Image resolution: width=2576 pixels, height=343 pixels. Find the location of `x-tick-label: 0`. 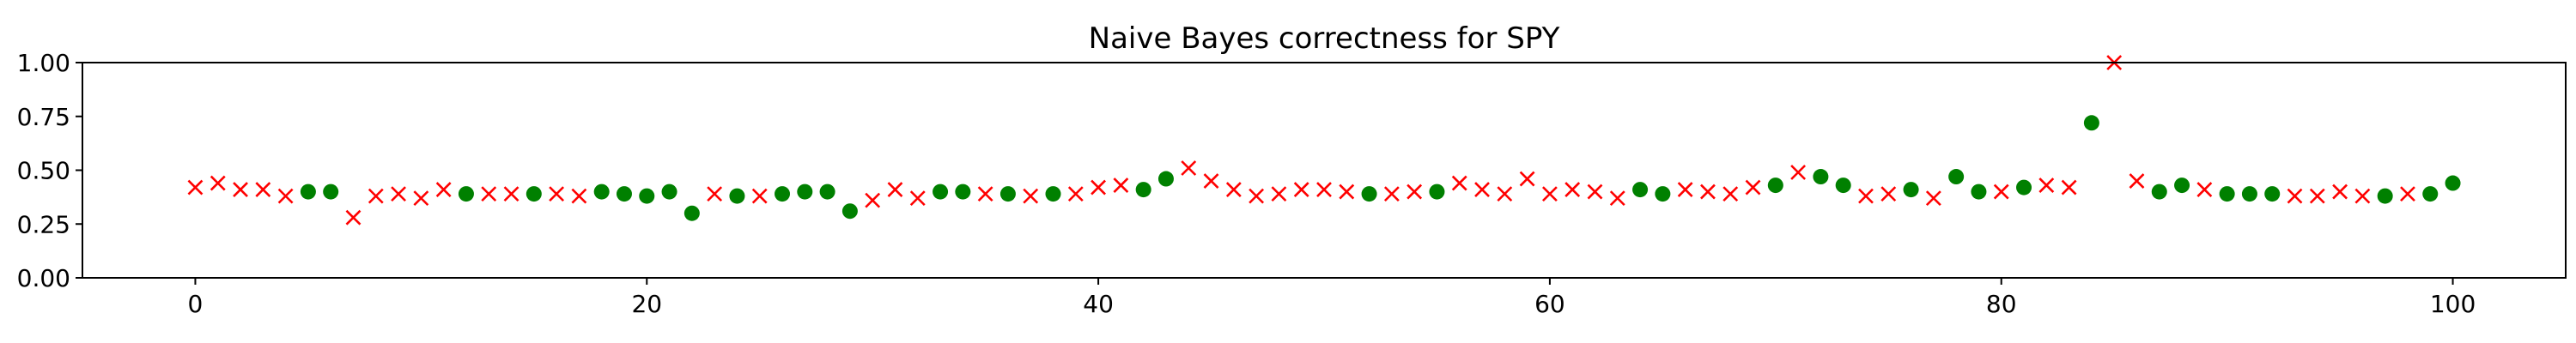

x-tick-label: 0 is located at coordinates (196, 304).